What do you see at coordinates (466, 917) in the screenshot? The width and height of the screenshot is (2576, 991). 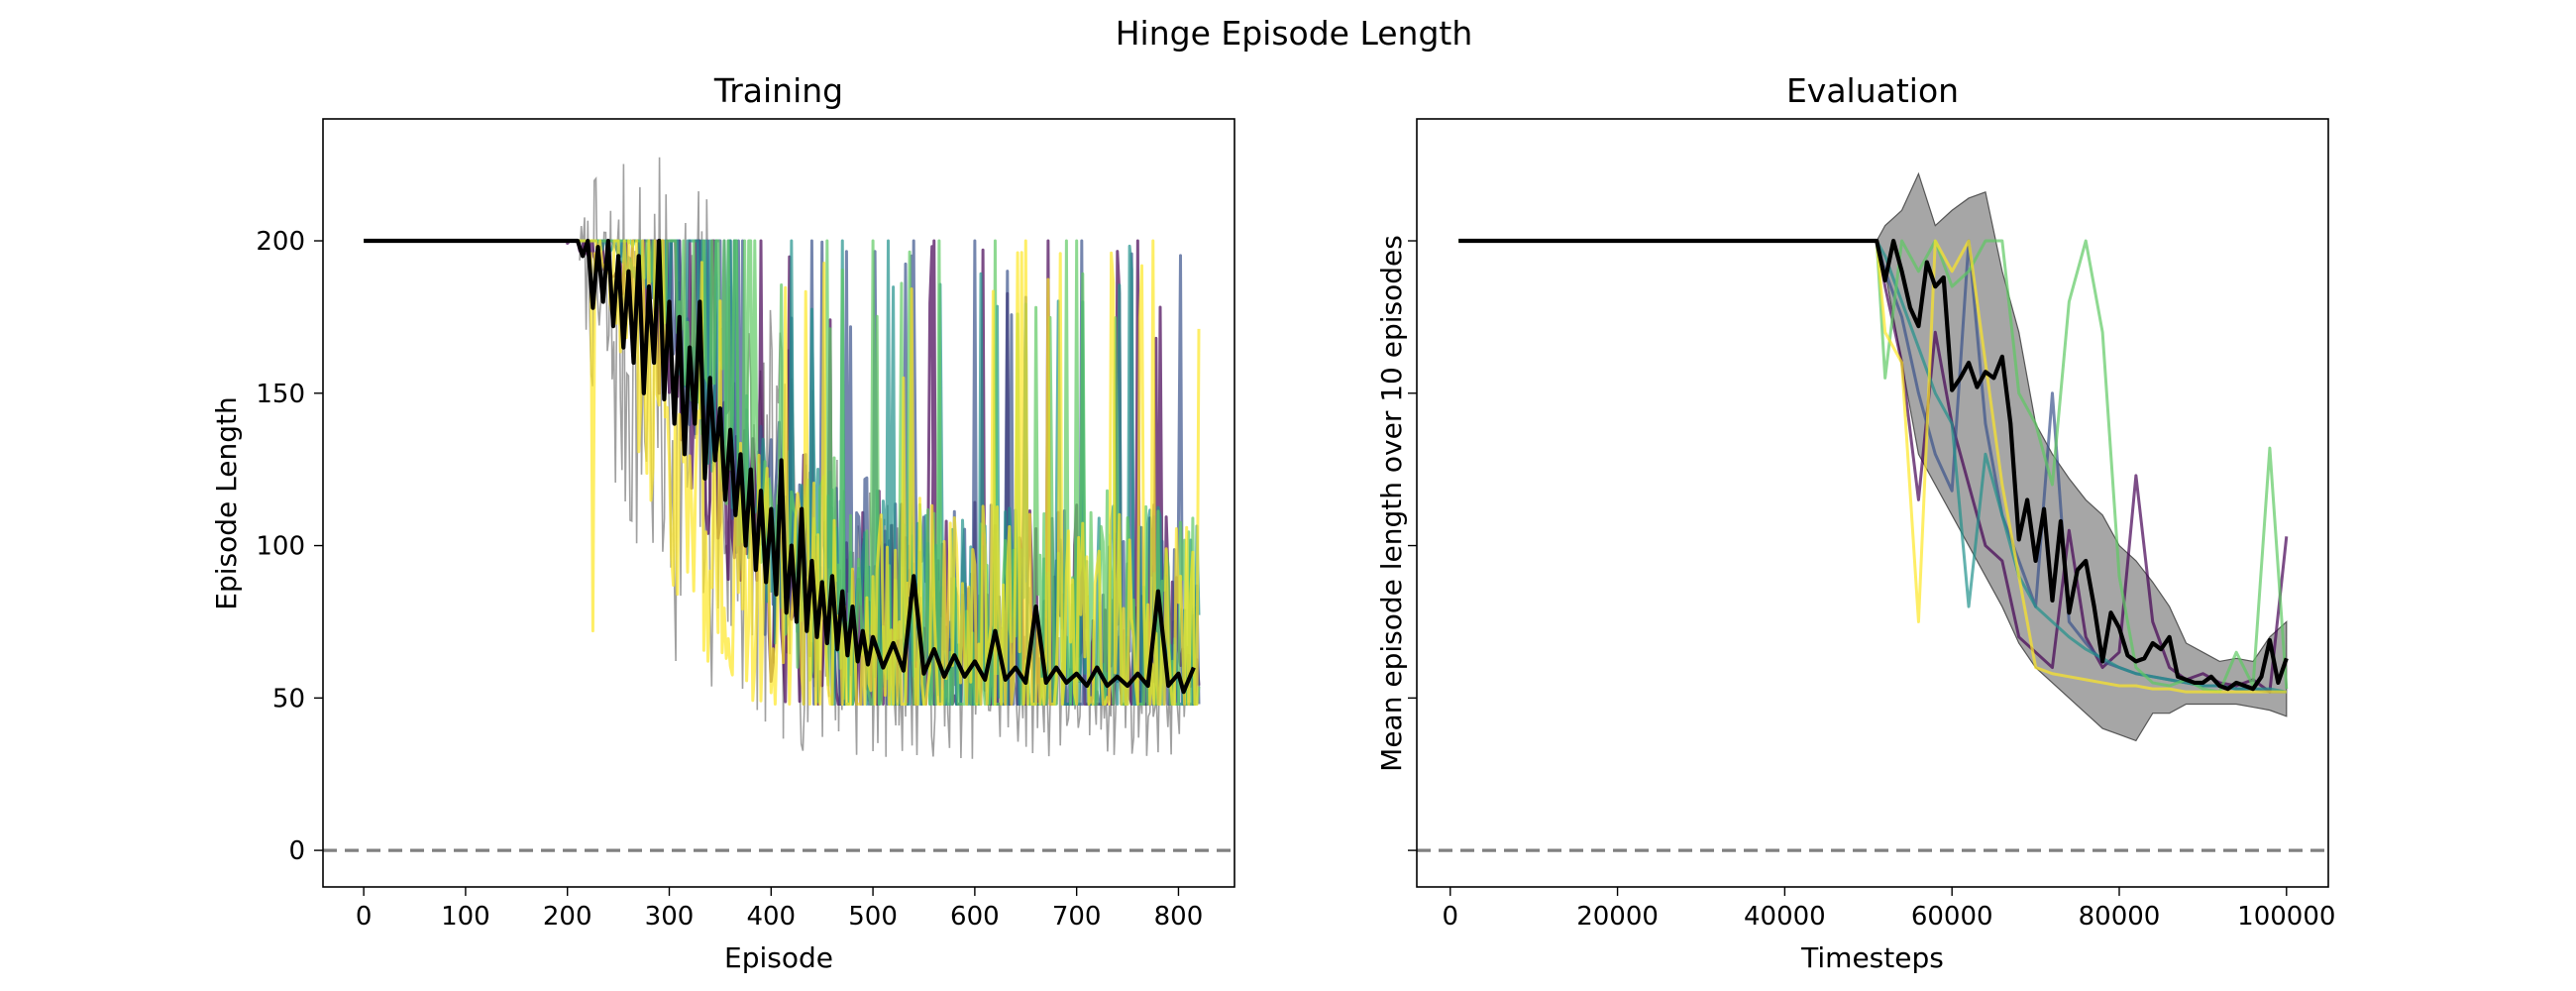 I see `training-x-tick-label: 100` at bounding box center [466, 917].